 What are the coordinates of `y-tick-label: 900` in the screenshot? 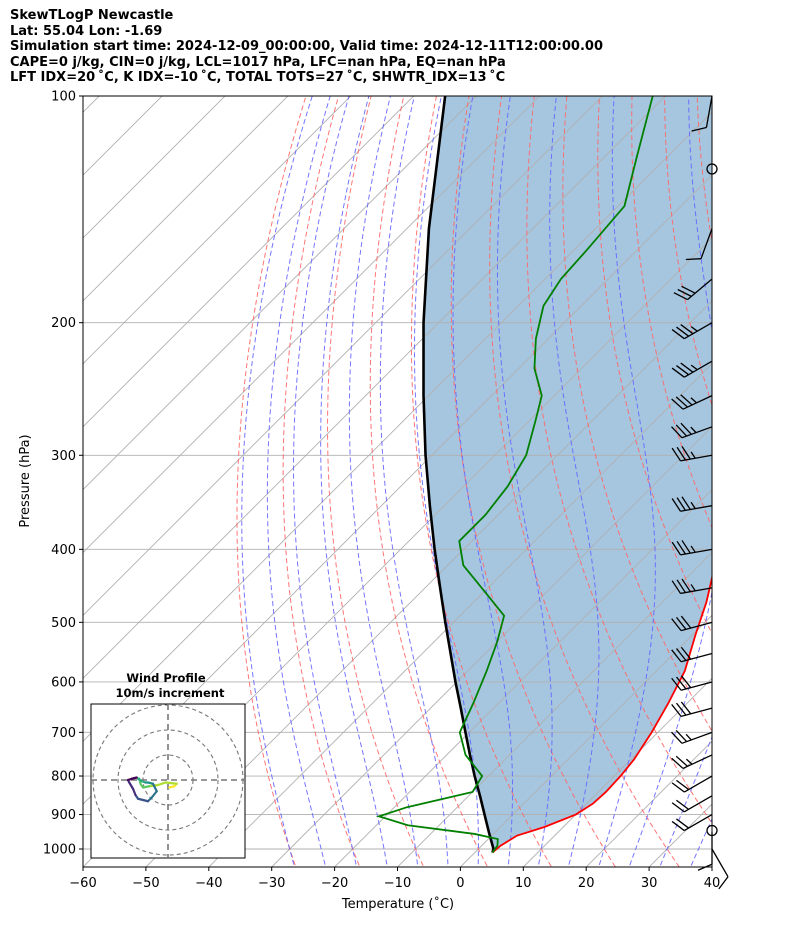 It's located at (63, 815).